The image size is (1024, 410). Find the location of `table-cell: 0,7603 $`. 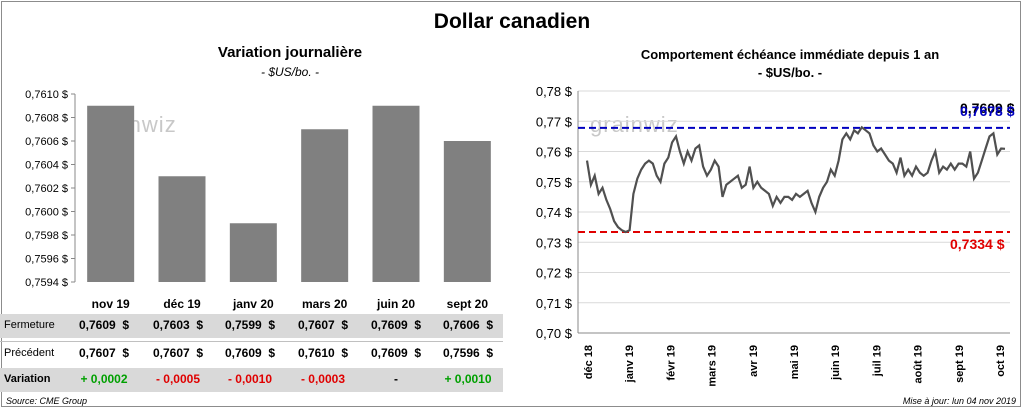

table-cell: 0,7603 $ is located at coordinates (178, 325).